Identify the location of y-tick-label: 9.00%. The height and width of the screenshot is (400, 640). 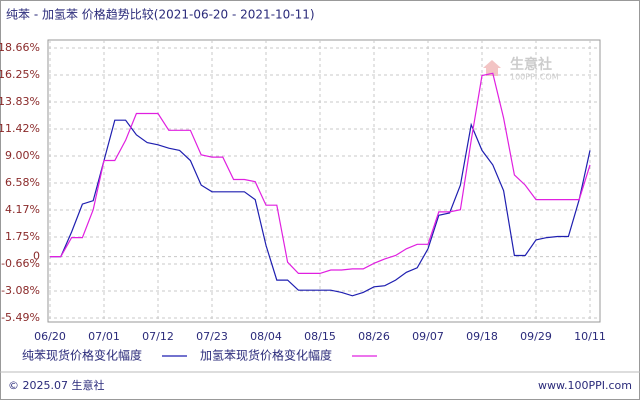
(22, 155).